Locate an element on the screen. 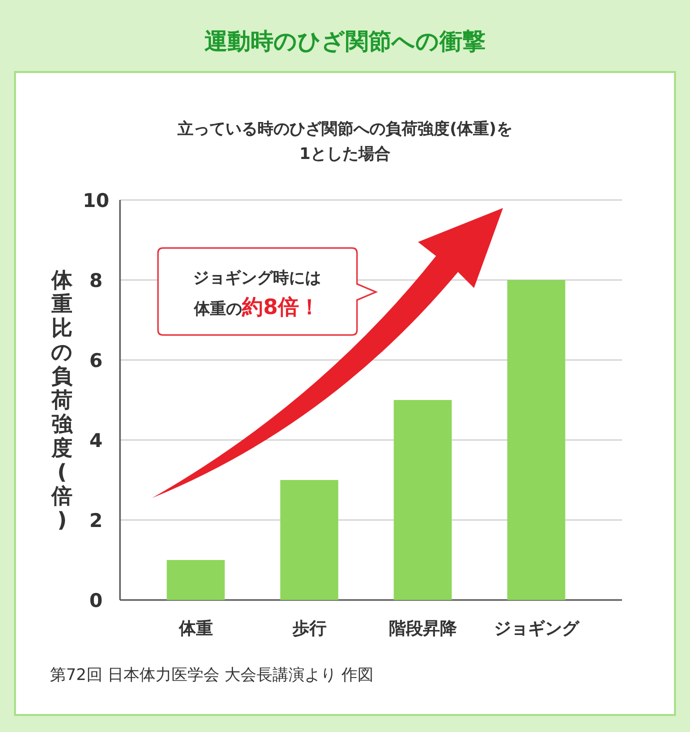 The image size is (690, 732). y-tick-label: 2 is located at coordinates (96, 521).